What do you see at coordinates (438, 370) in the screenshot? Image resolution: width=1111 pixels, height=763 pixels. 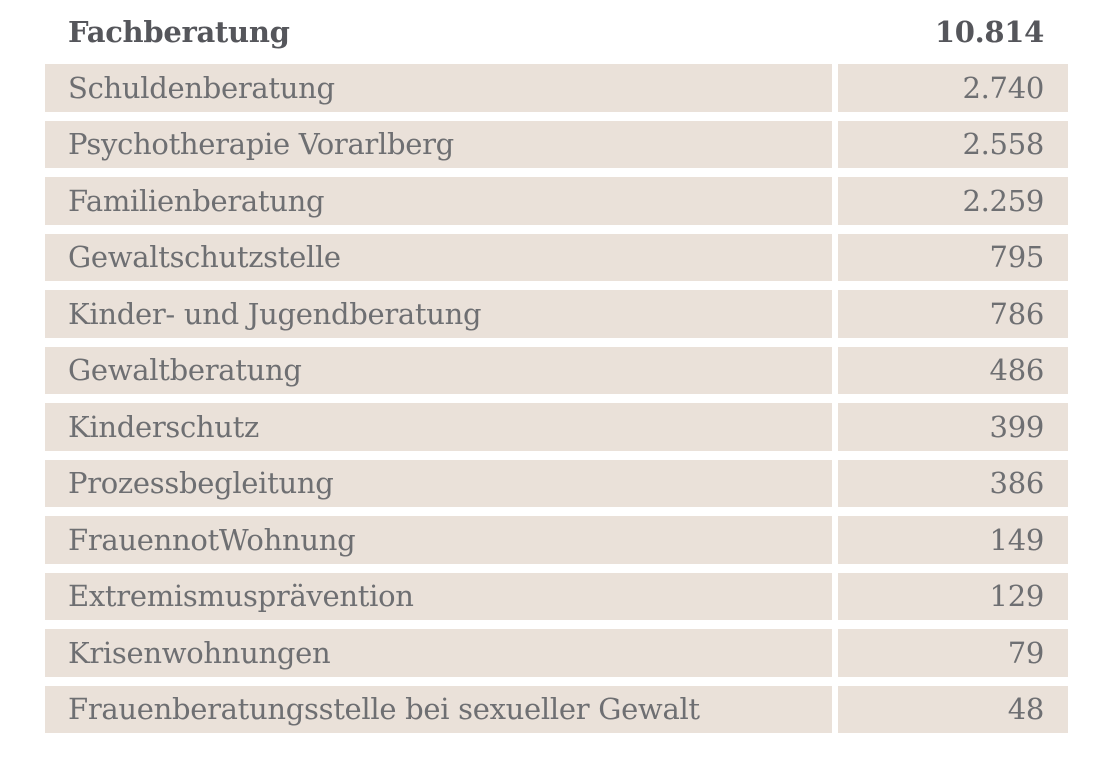 I see `row-label: Gewaltberatung` at bounding box center [438, 370].